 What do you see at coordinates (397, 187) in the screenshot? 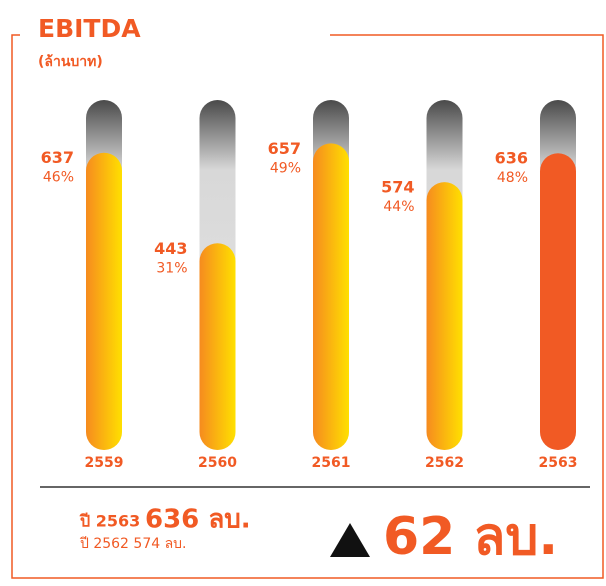
I see `value-label: 574` at bounding box center [397, 187].